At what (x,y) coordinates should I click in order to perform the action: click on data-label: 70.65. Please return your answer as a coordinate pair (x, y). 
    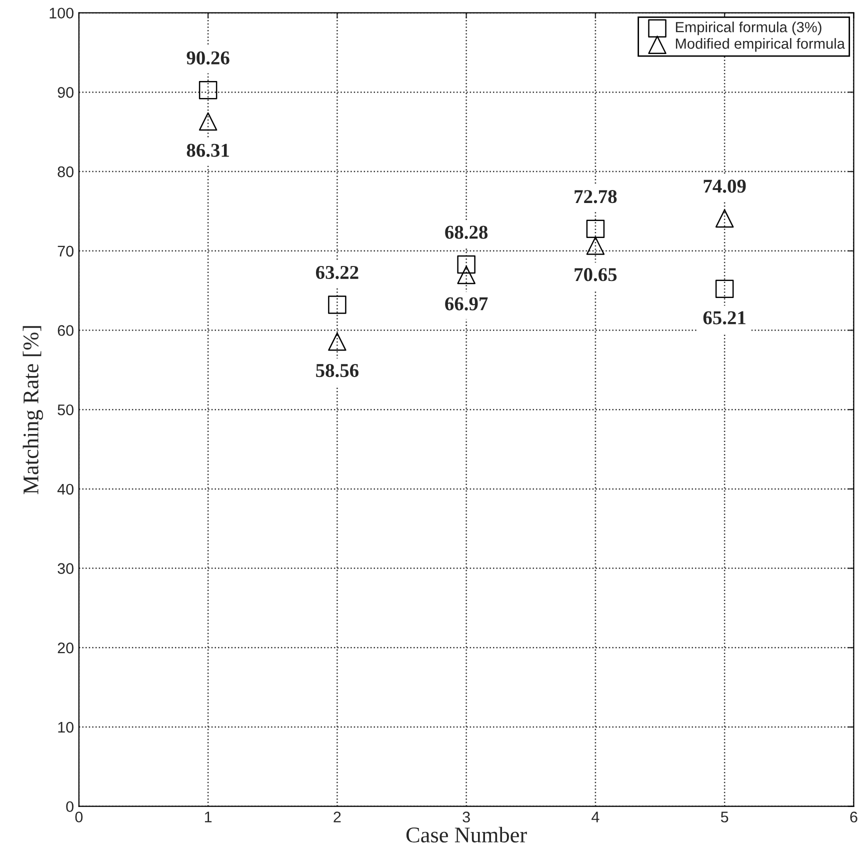
    Looking at the image, I should click on (595, 275).